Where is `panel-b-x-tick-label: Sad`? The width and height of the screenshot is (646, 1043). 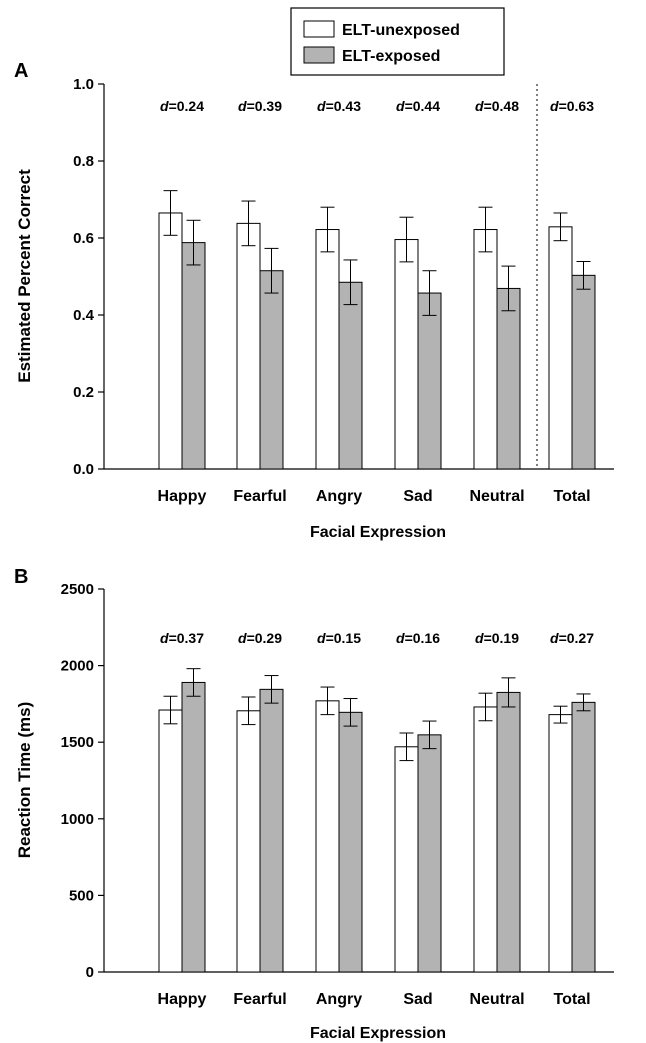 panel-b-x-tick-label: Sad is located at coordinates (417, 999).